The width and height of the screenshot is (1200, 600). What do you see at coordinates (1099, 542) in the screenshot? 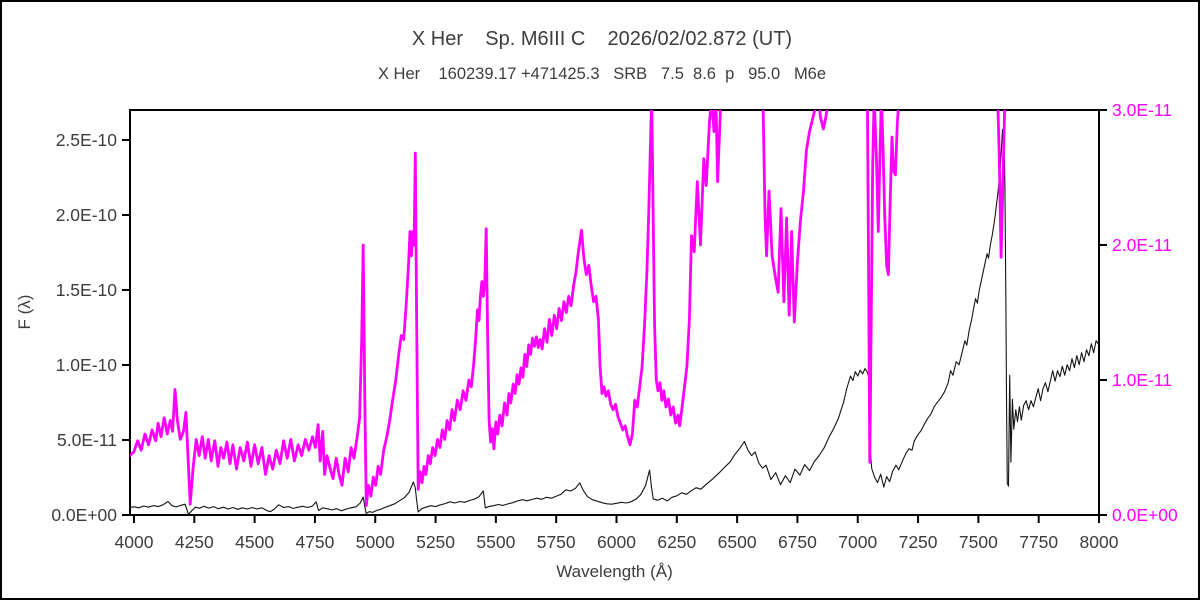
I see `x-axis-tick-label: 8000` at bounding box center [1099, 542].